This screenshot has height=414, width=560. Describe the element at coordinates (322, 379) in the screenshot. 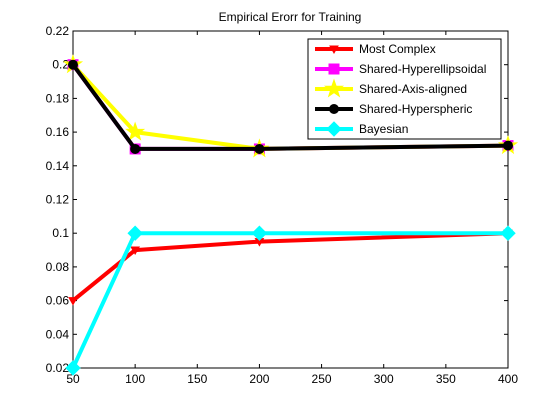

I see `x-tick-label: 250` at that location.